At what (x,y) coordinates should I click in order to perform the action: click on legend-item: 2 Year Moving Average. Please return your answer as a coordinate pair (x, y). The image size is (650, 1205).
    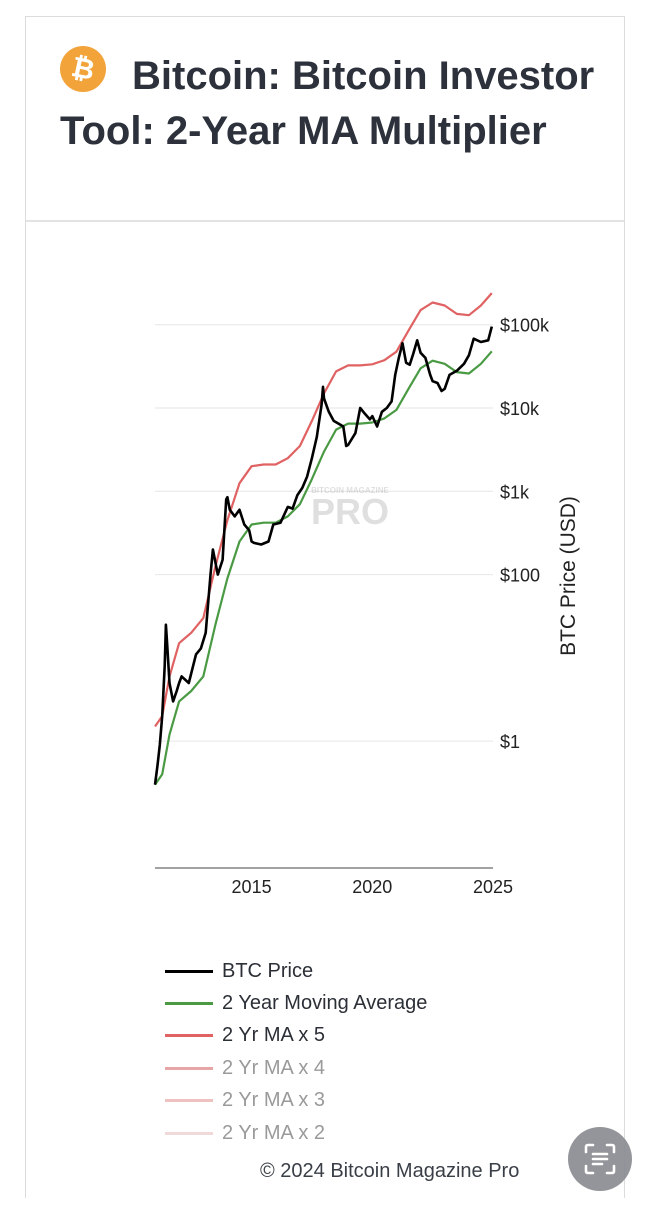
    Looking at the image, I should click on (296, 1003).